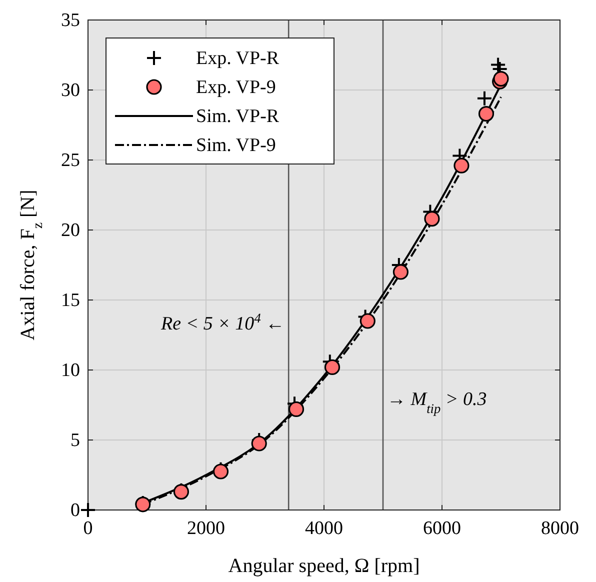 The width and height of the screenshot is (596, 582). Describe the element at coordinates (70, 370) in the screenshot. I see `y-tick-label: 10` at that location.